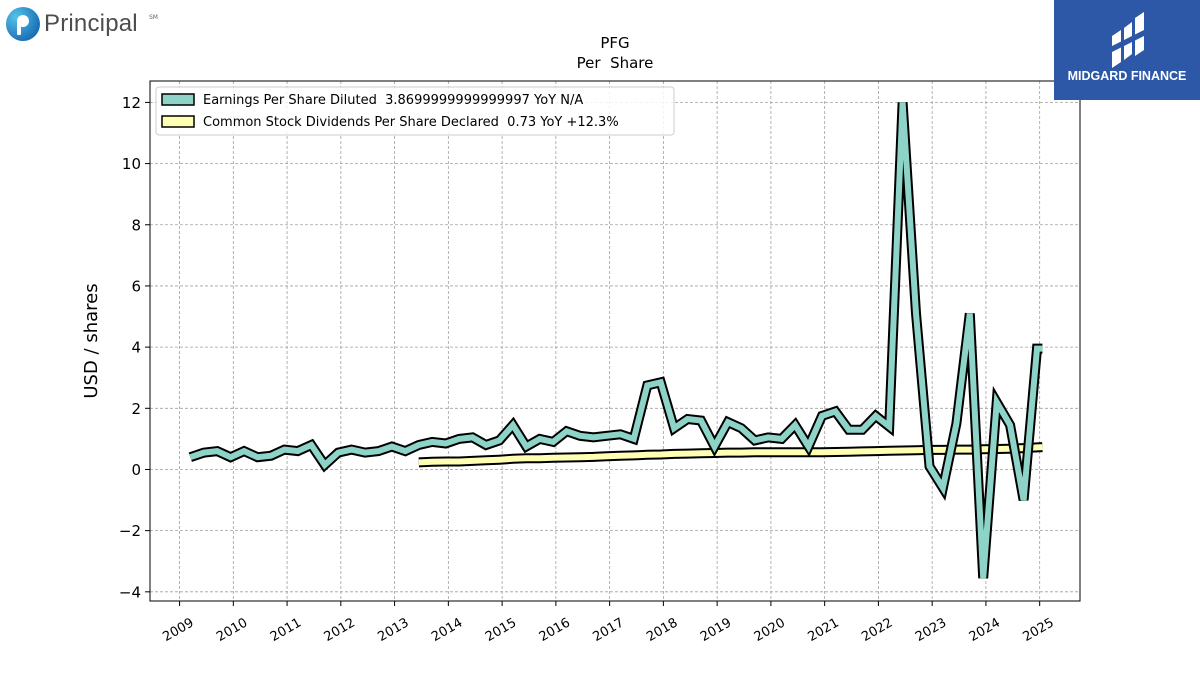 The height and width of the screenshot is (675, 1200). Describe the element at coordinates (931, 630) in the screenshot. I see `x-tick-label: 2023` at that location.